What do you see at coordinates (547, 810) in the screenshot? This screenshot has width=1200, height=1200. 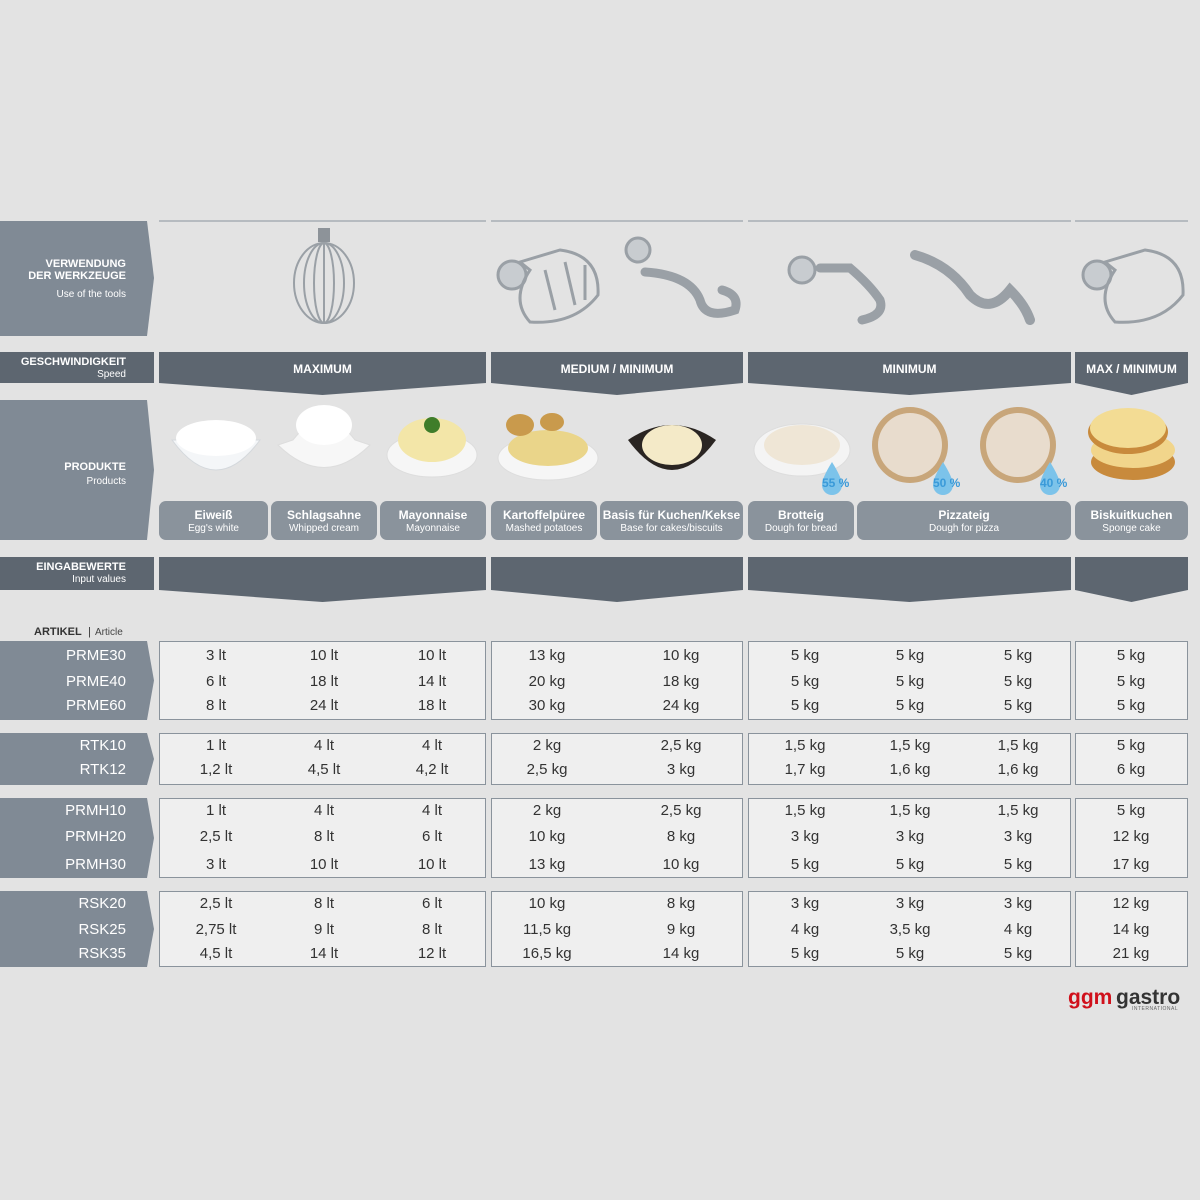 I see `capacity-value: 2 kg` at bounding box center [547, 810].